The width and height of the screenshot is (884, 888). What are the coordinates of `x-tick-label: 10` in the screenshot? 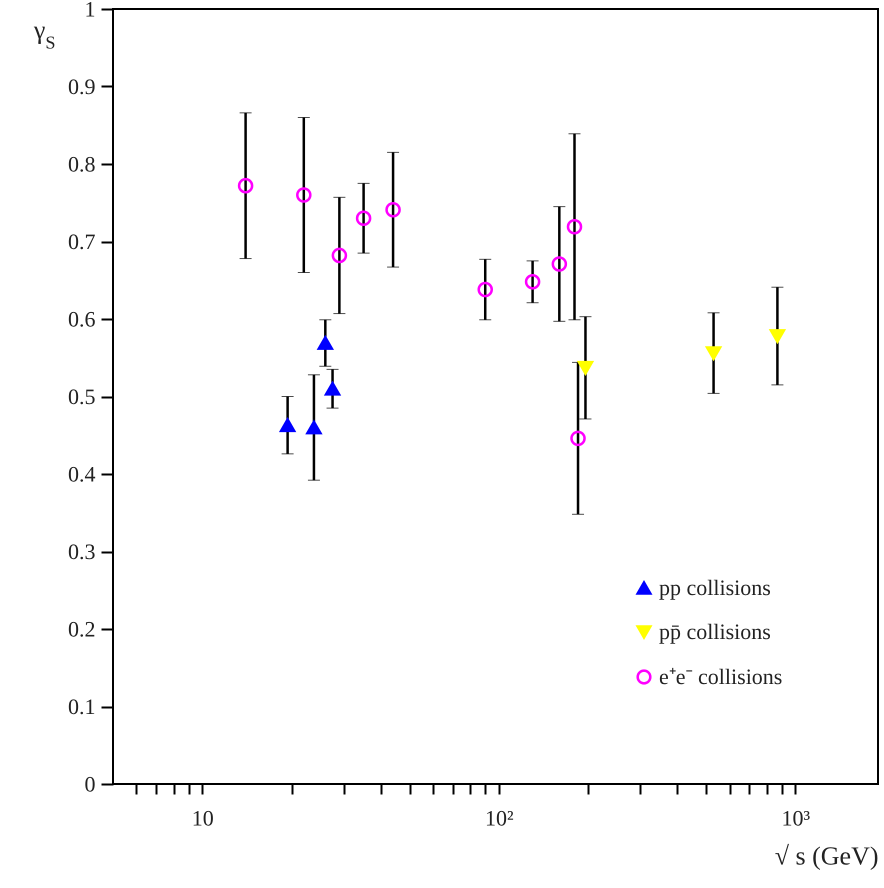 It's located at (203, 818).